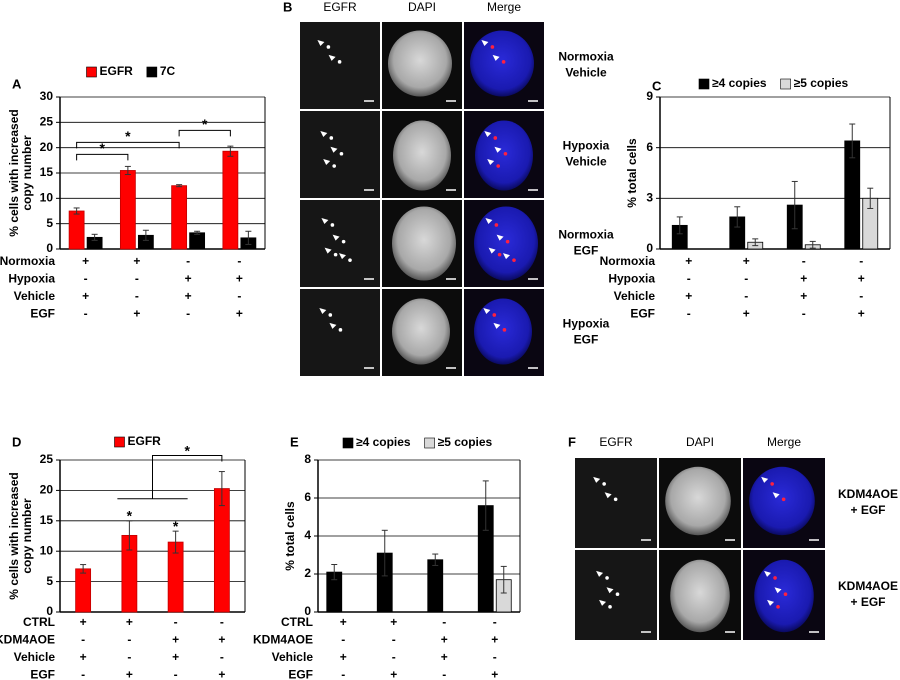  I want to click on row-label: Vehicle, so click(586, 162).